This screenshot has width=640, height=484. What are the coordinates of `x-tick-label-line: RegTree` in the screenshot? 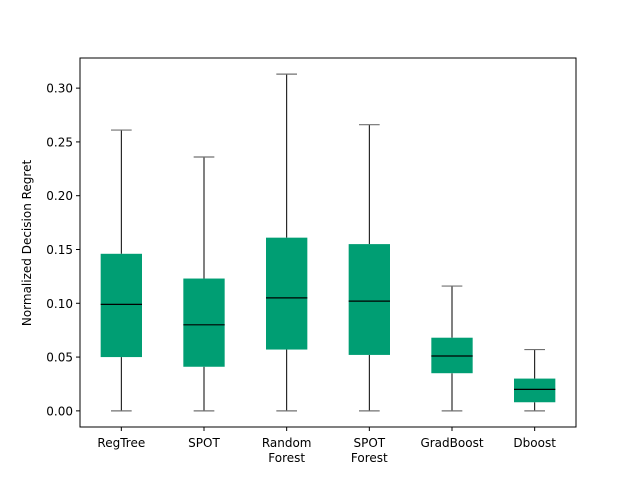 It's located at (121, 443).